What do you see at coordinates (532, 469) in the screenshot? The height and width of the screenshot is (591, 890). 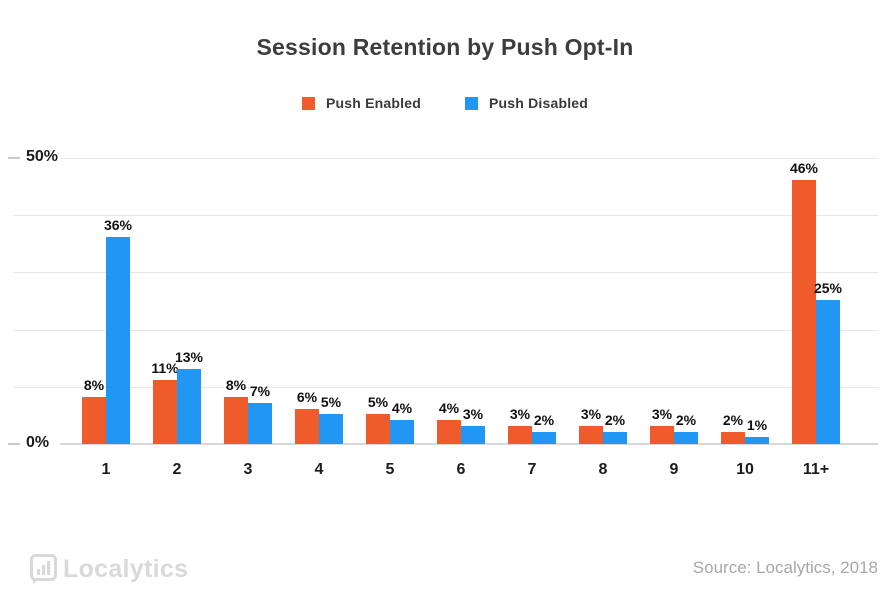 I see `x-axis-label-7: 7` at bounding box center [532, 469].